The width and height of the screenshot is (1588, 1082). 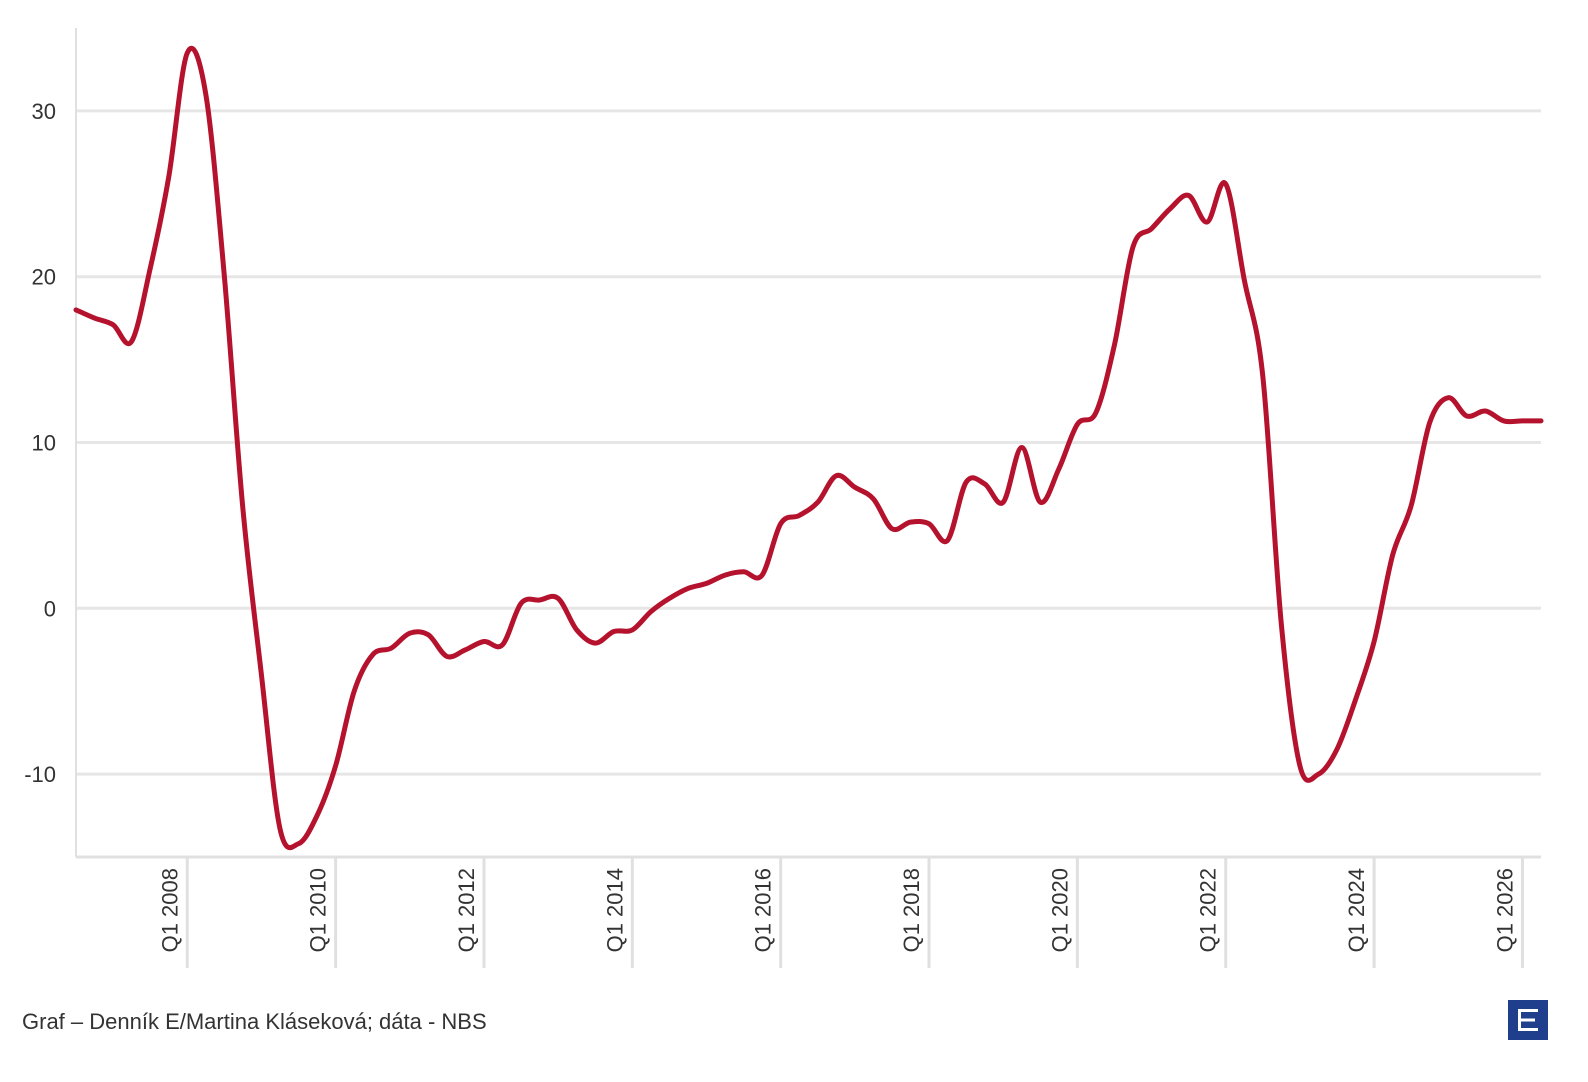 I want to click on y-tick-label: -10, so click(x=40, y=774).